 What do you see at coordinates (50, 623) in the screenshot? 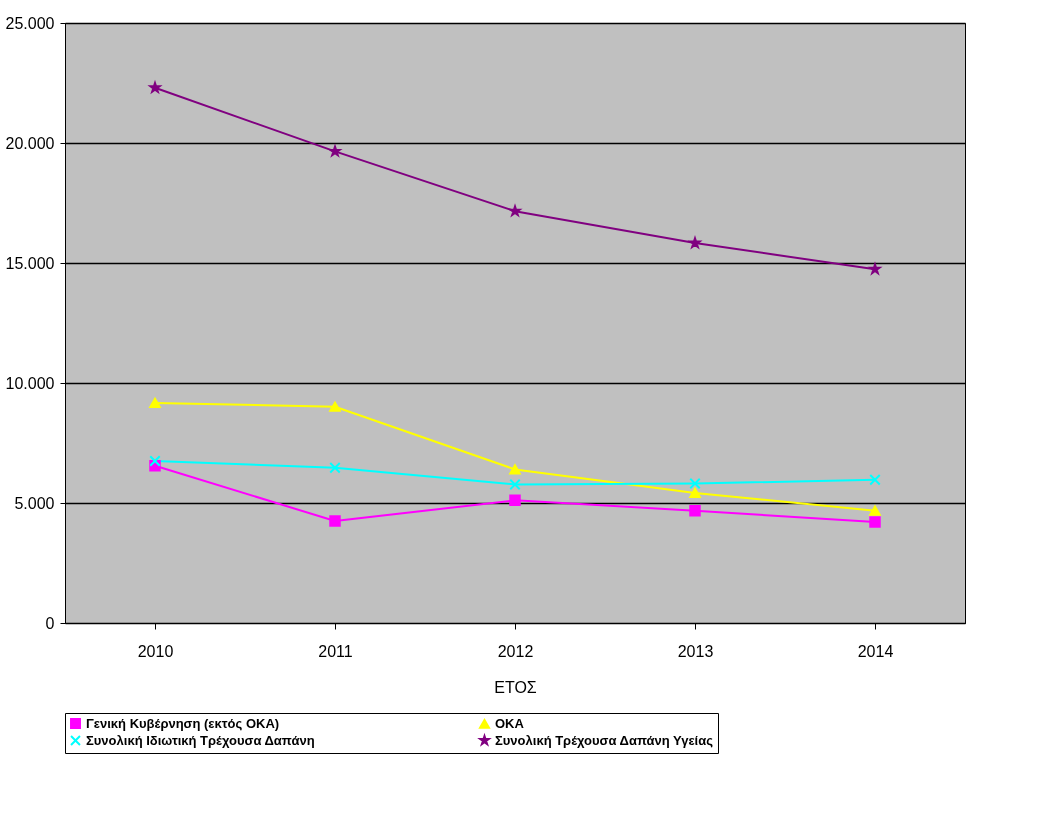
I see `y-tick-label: 0` at bounding box center [50, 623].